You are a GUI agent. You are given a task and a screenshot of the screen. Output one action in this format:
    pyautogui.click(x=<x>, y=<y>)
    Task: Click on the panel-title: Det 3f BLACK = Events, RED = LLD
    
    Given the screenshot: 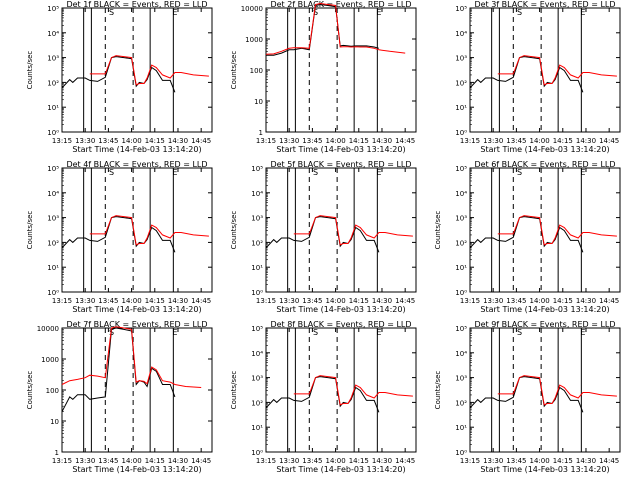 What is the action you would take?
    pyautogui.click(x=544, y=4)
    